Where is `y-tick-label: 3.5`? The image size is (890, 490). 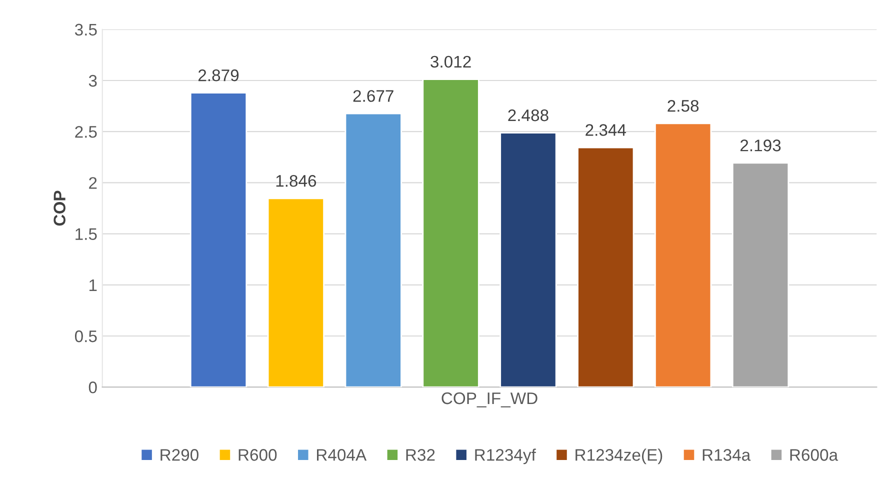 y-tick-label: 3.5 is located at coordinates (85, 30).